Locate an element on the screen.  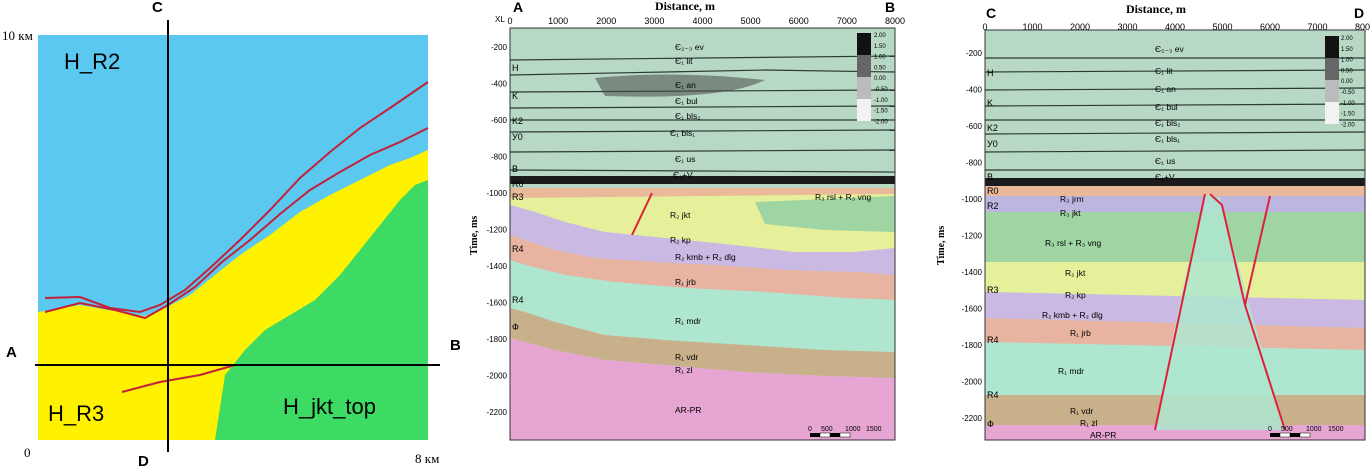
map-corner-top: 10 км is located at coordinates (17, 35).